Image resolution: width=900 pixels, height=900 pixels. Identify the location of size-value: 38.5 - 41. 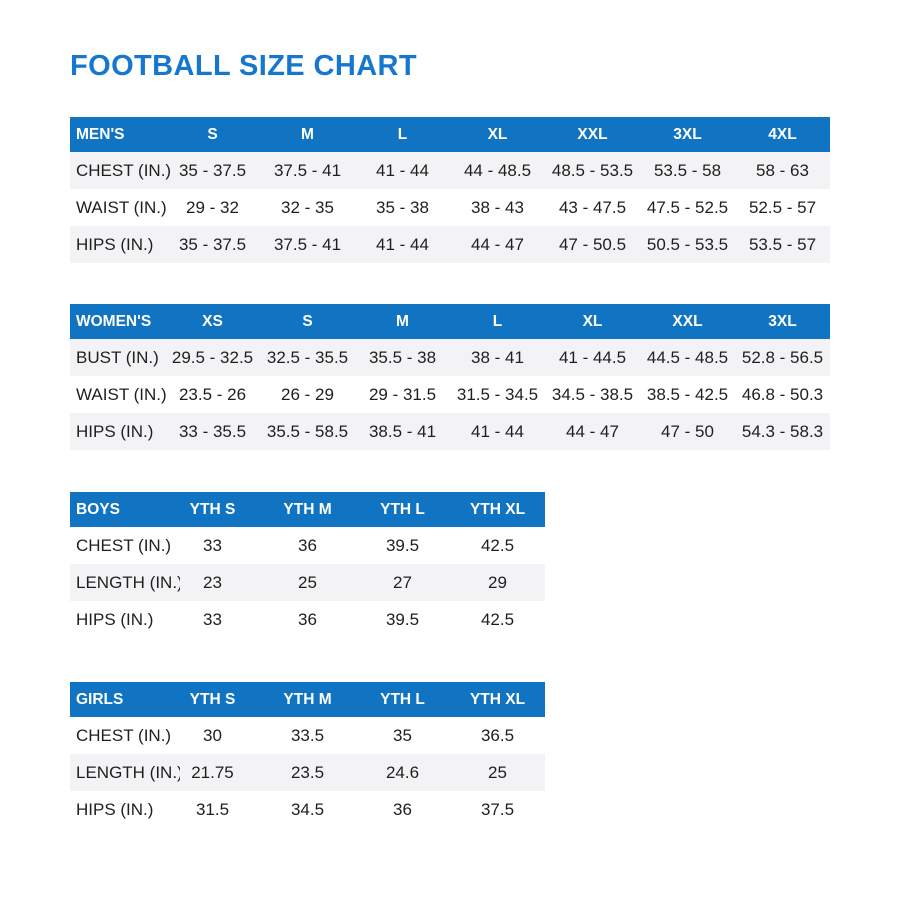
(402, 431).